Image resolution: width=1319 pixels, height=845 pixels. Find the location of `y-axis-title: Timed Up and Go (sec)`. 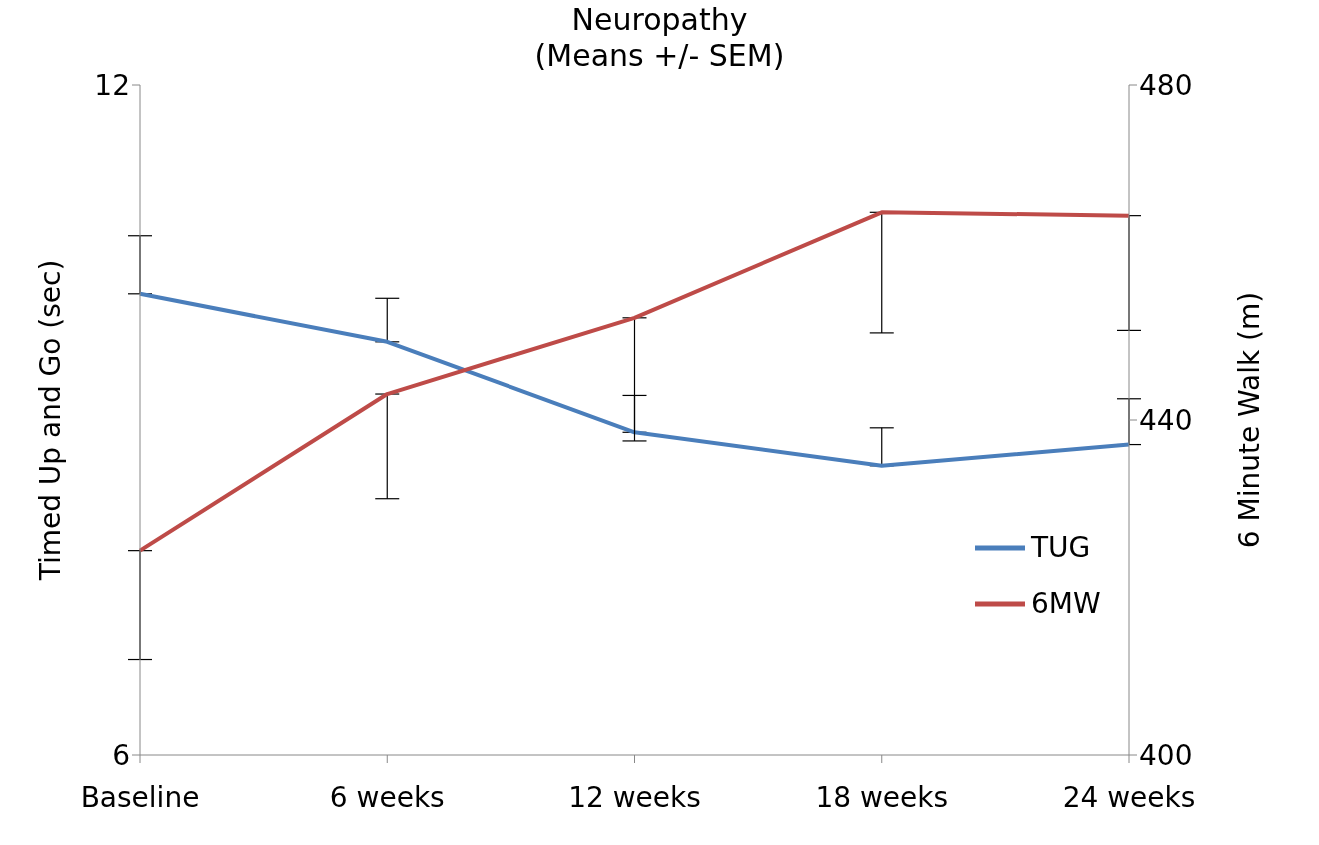

y-axis-title: Timed Up and Go (sec) is located at coordinates (50, 420).